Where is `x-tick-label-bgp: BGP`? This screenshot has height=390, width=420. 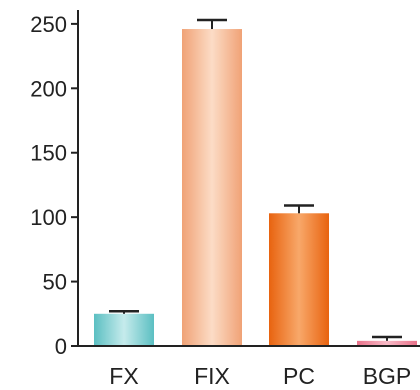 x-tick-label-bgp: BGP is located at coordinates (387, 376).